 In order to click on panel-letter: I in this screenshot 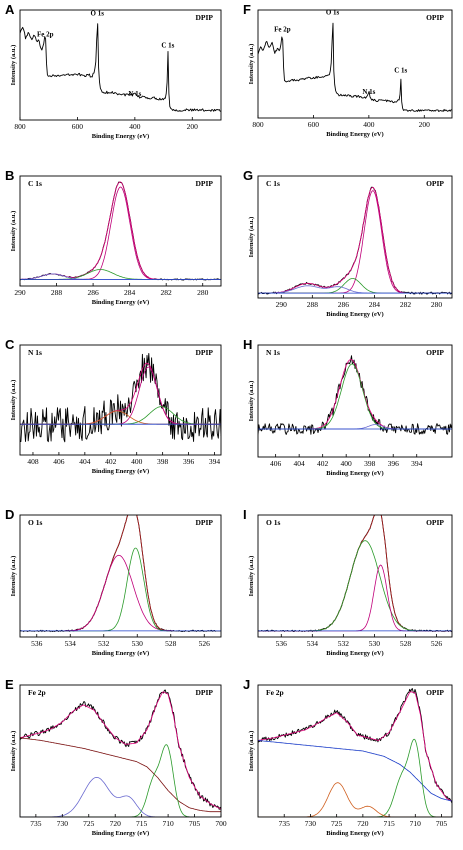, I will do `click(245, 514)`.